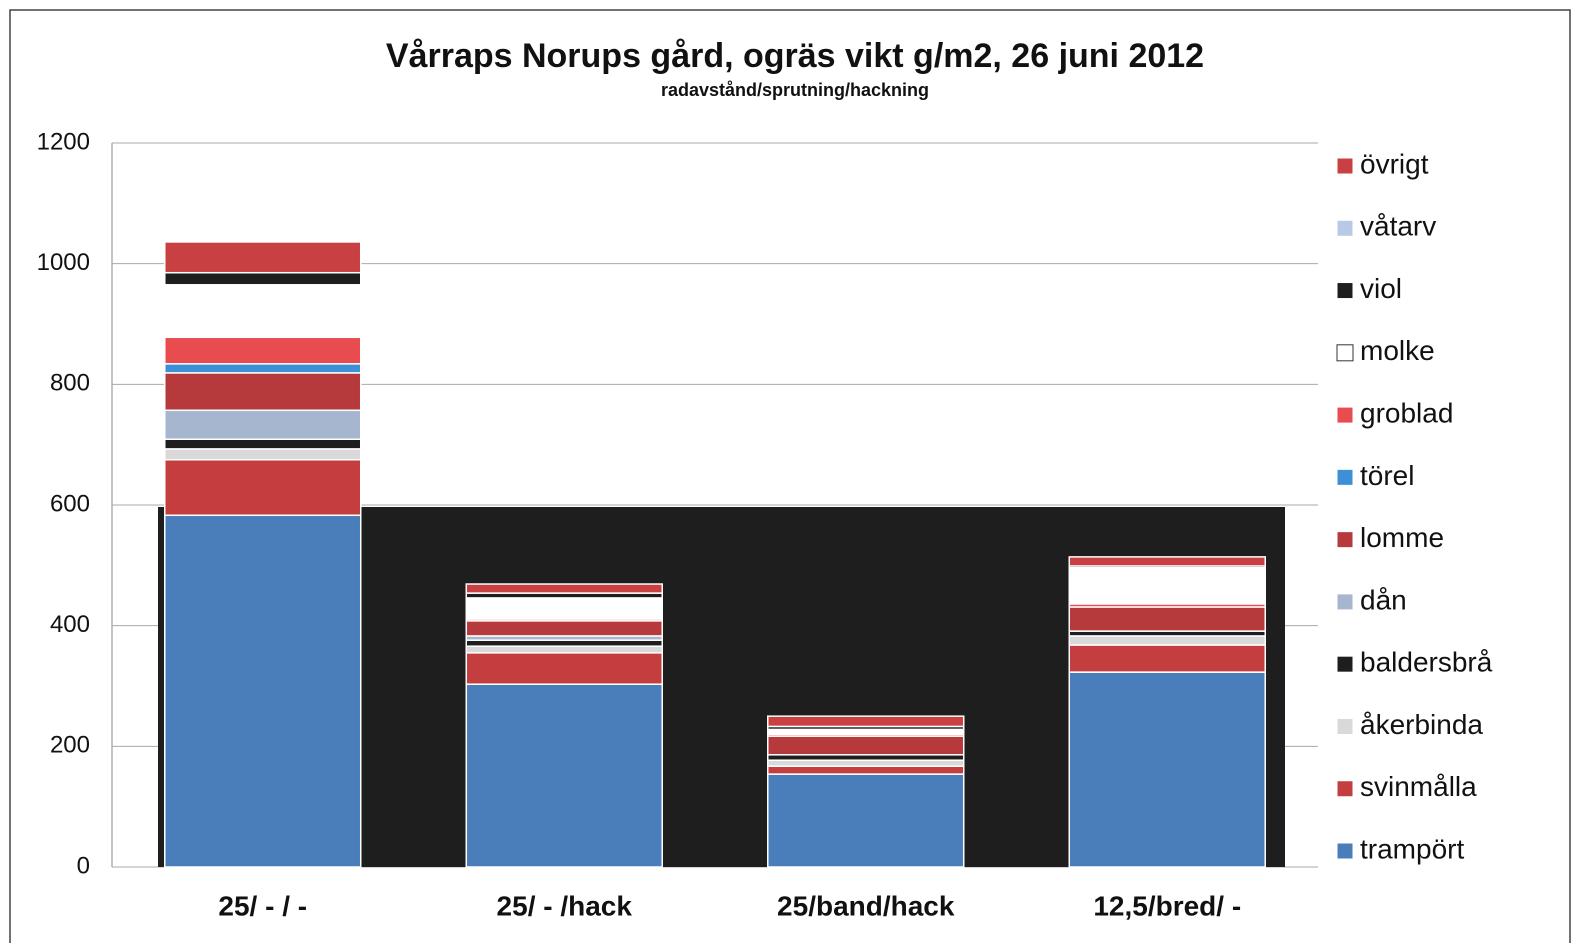  I want to click on y-tick-label: 1000, so click(63, 262).